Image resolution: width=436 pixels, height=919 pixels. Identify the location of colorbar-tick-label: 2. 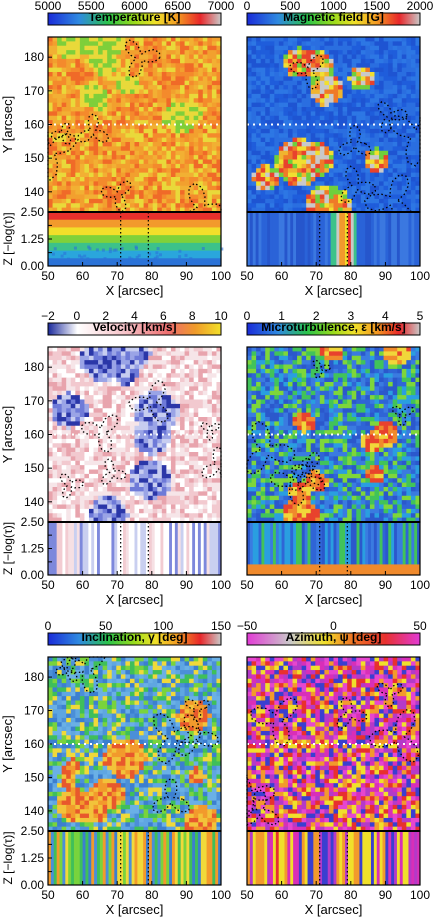
(105, 316).